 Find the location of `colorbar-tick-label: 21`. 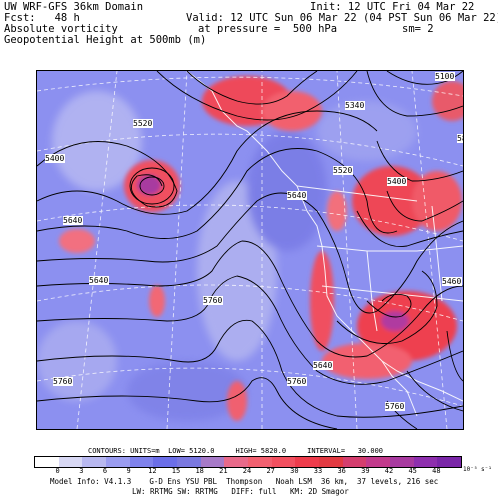

colorbar-tick-label: 21 is located at coordinates (223, 471).